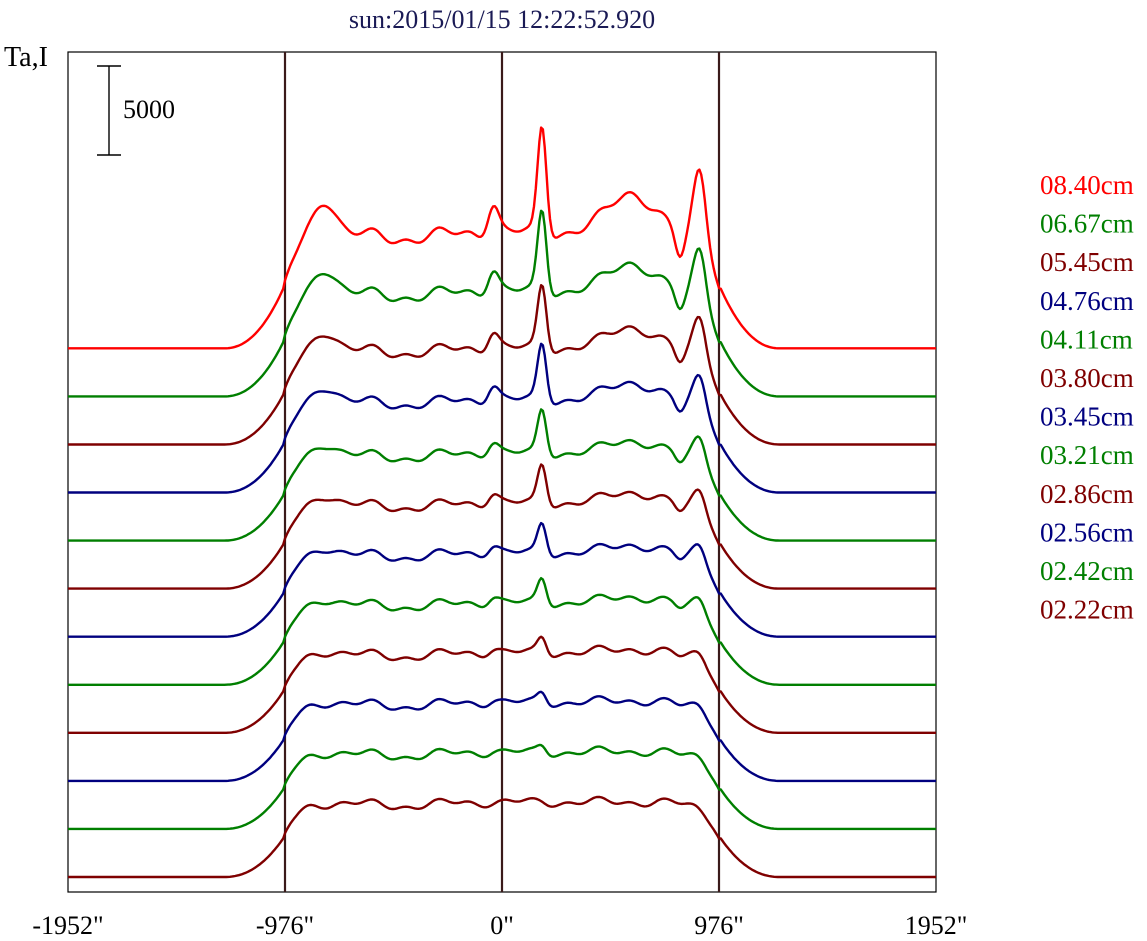  I want to click on series-line-03.80cm, so click(502, 526).